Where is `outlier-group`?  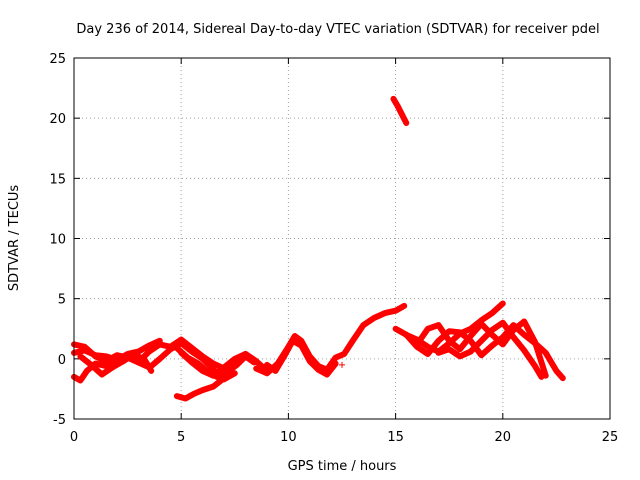 outlier-group is located at coordinates (342, 364).